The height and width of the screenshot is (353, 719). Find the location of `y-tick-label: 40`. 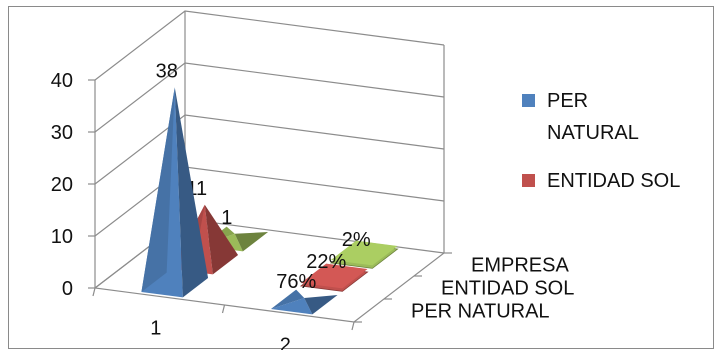

y-tick-label: 40 is located at coordinates (62, 81).